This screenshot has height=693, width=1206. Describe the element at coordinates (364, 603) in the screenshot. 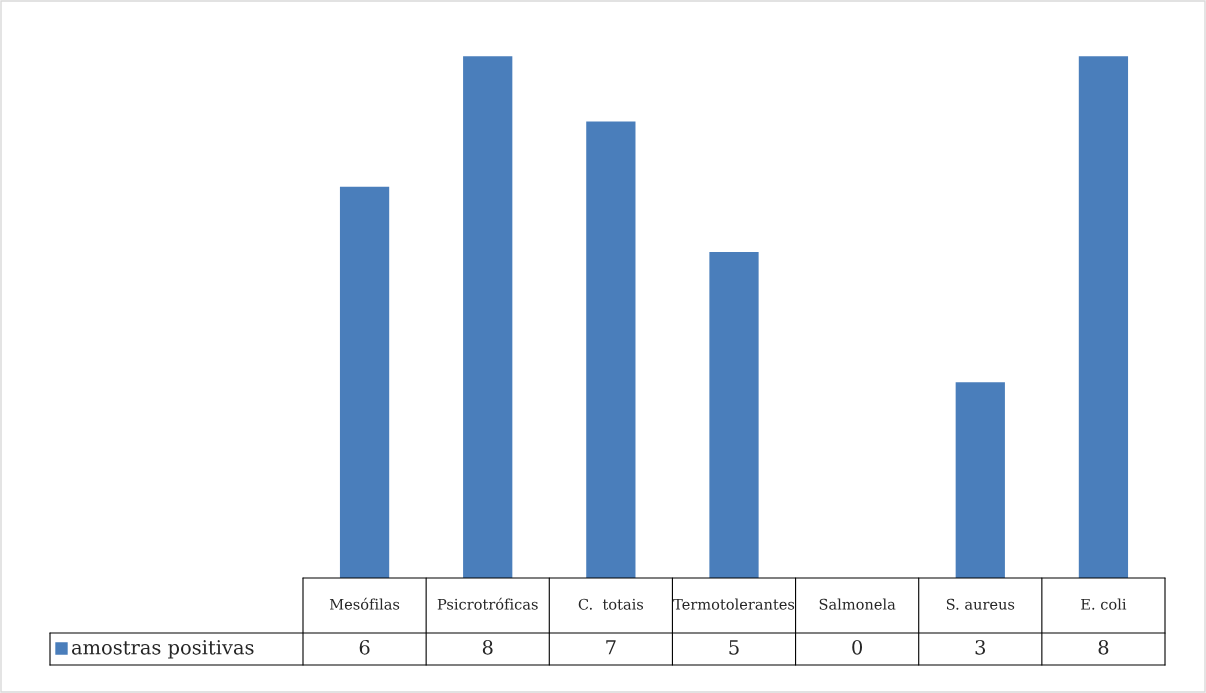

I see `x-tick-label: Mesófilas` at that location.